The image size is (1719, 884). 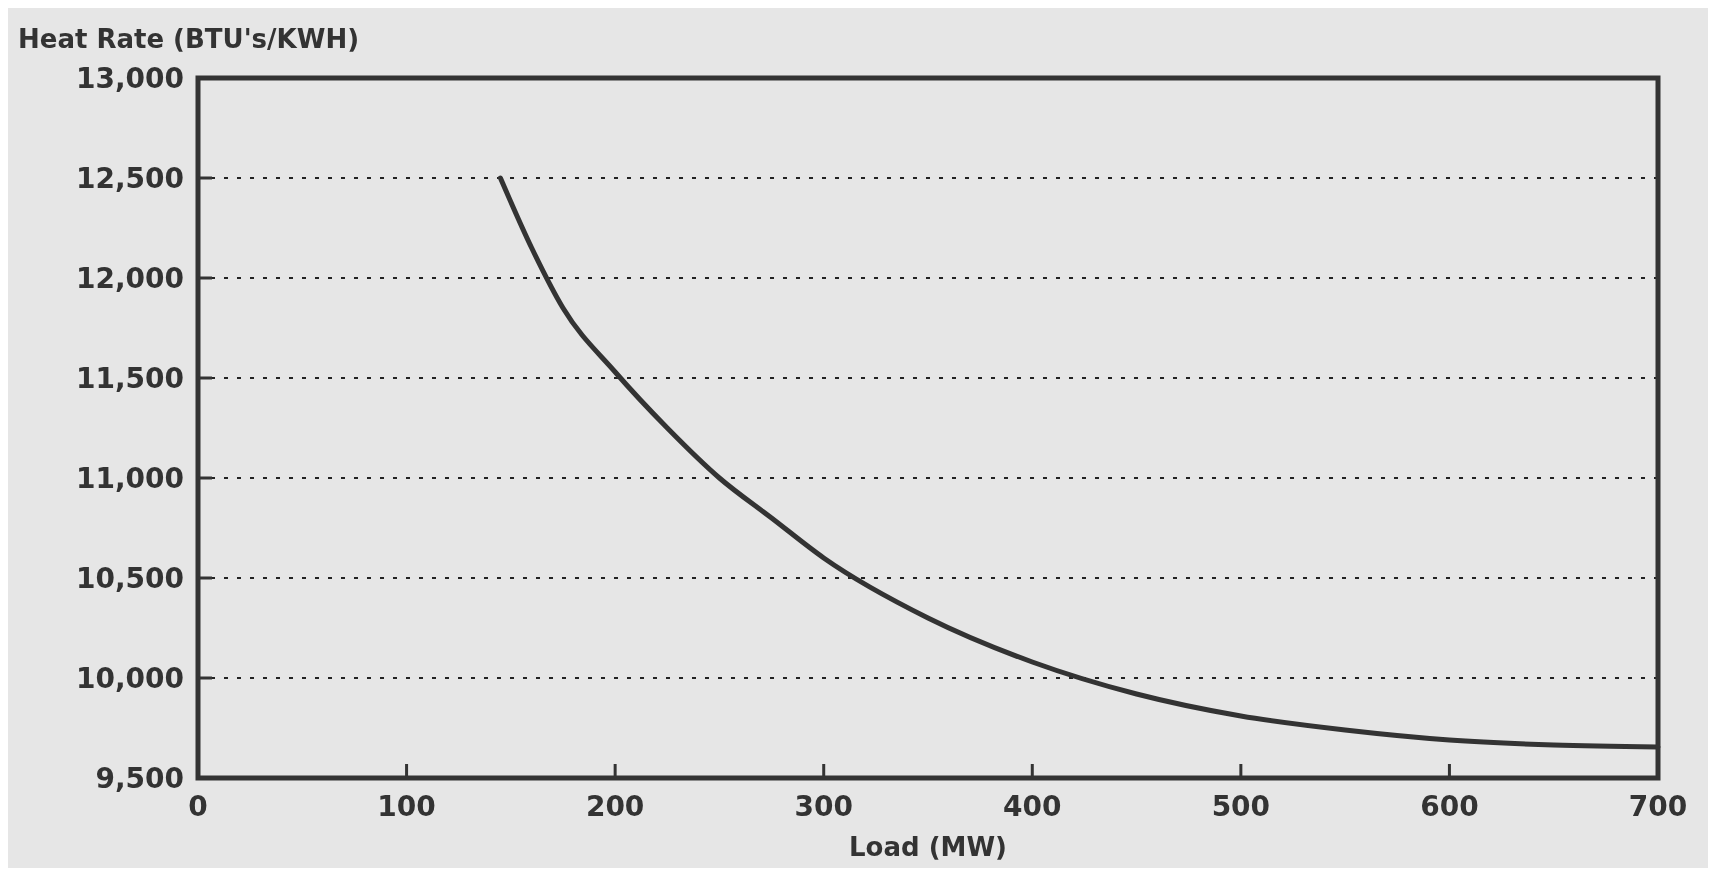 I want to click on y-tick-label: 11,000, so click(x=129, y=478).